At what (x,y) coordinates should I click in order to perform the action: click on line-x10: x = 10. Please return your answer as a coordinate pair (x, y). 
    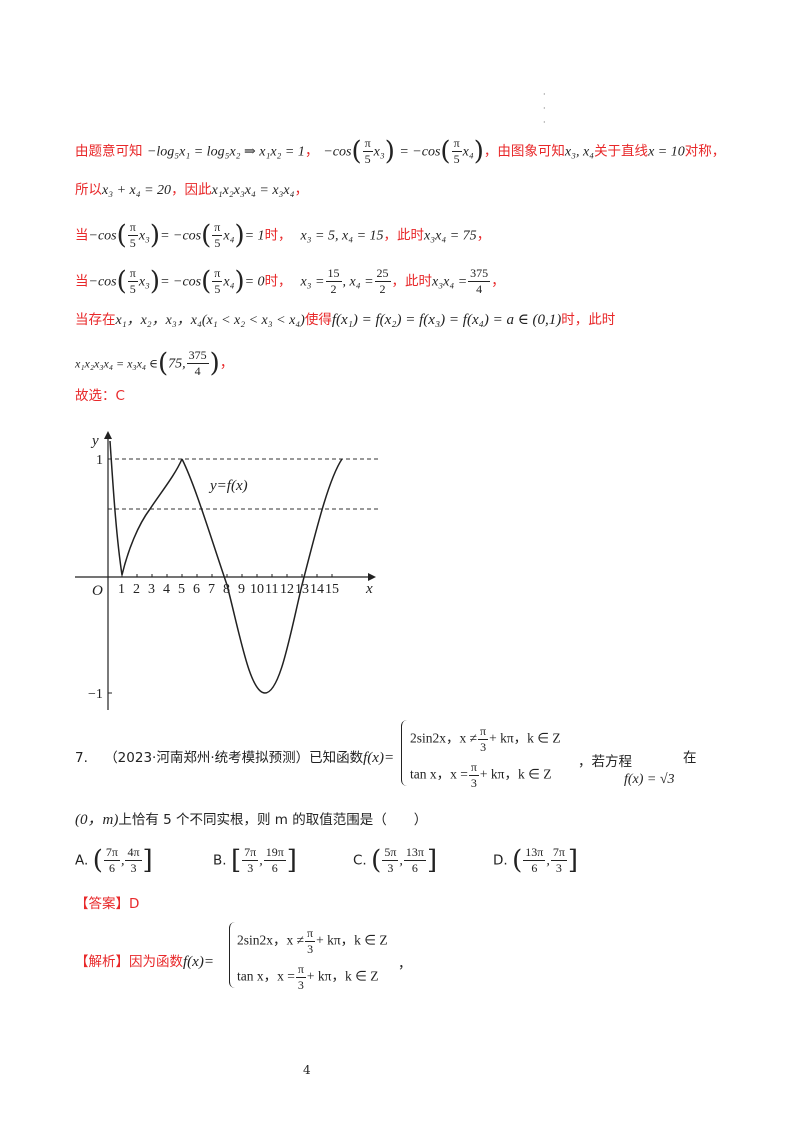
    Looking at the image, I should click on (666, 152).